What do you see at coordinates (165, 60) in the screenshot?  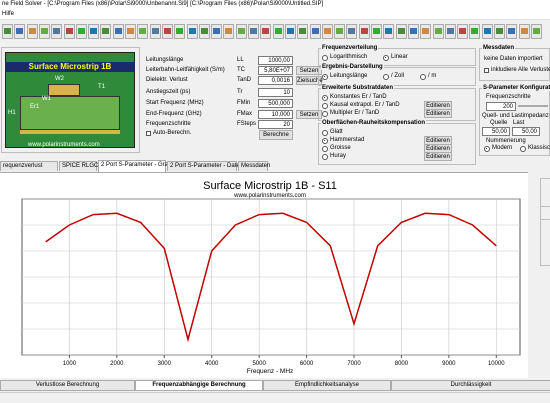 I see `param-label: Leitungslänge` at bounding box center [165, 60].